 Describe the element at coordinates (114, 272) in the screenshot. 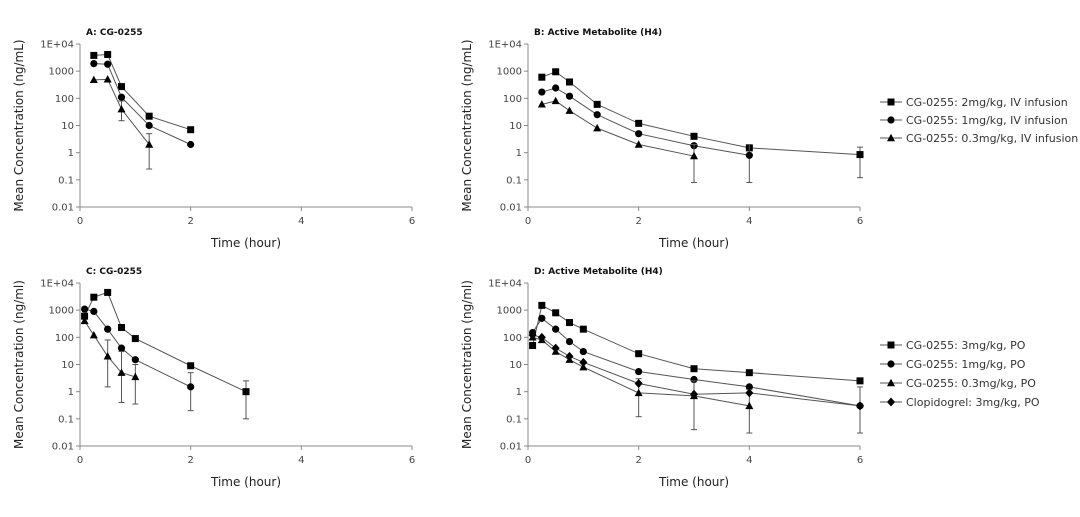

I see `panel-title: C: CG-0255` at that location.